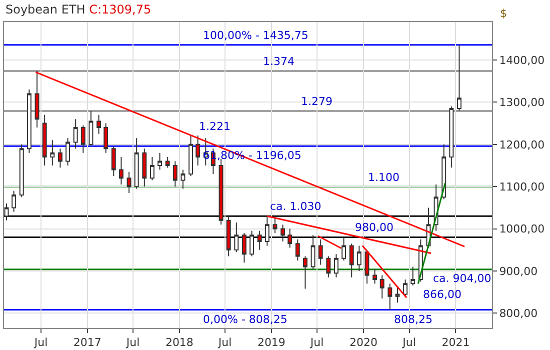 The image size is (550, 350). What do you see at coordinates (413, 319) in the screenshot?
I see `annotation: 808,25` at bounding box center [413, 319].